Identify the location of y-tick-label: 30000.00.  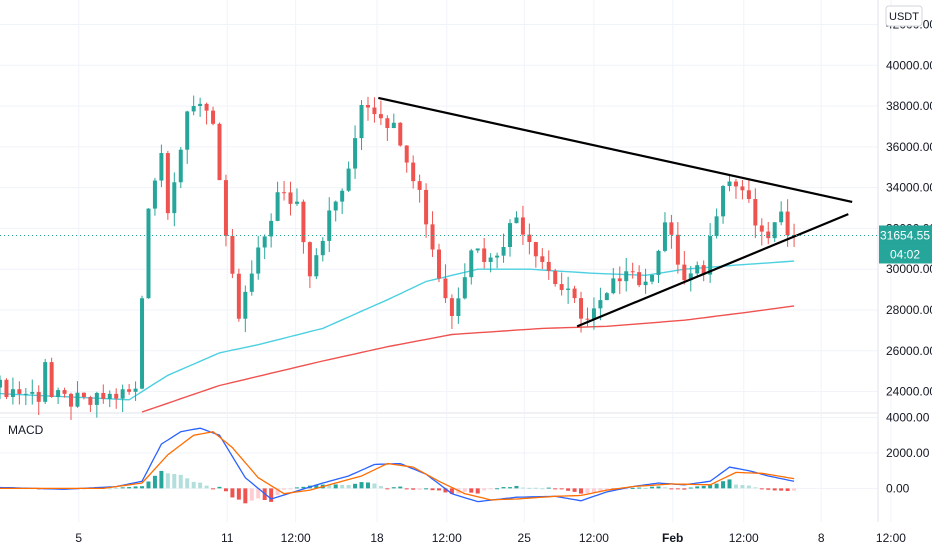
(909, 269).